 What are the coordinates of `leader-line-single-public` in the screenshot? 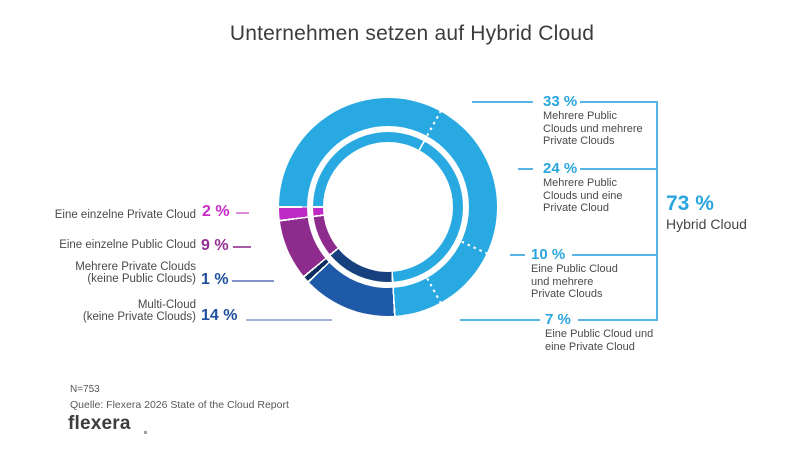 It's located at (242, 247).